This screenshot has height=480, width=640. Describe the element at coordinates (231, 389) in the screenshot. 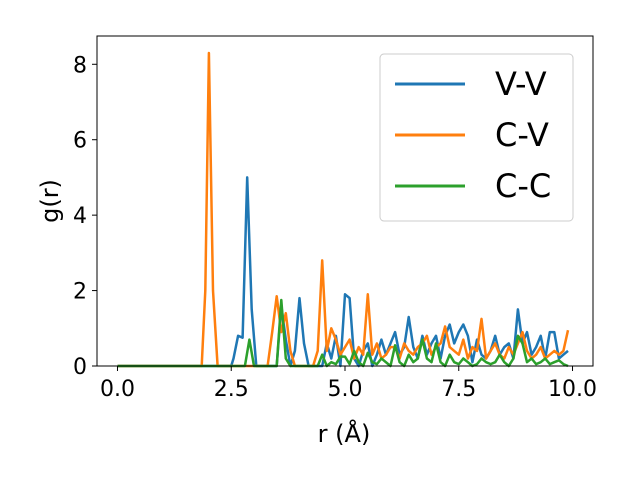

I see `x-tick-label: 2.5` at that location.